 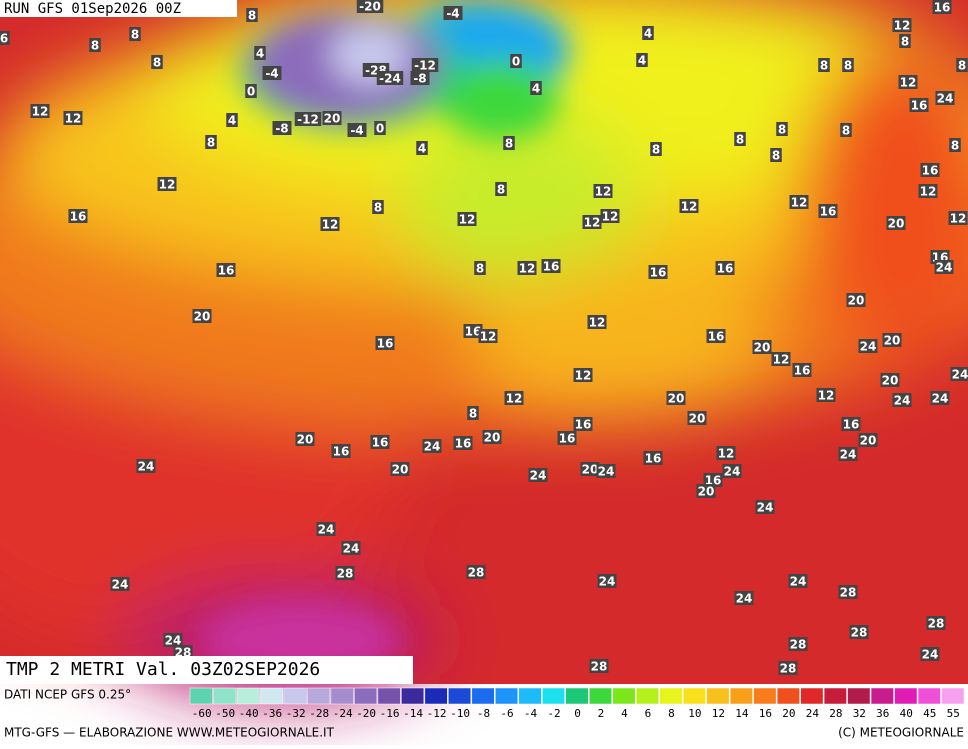 What do you see at coordinates (437, 713) in the screenshot?
I see `legend-tick: -12` at bounding box center [437, 713].